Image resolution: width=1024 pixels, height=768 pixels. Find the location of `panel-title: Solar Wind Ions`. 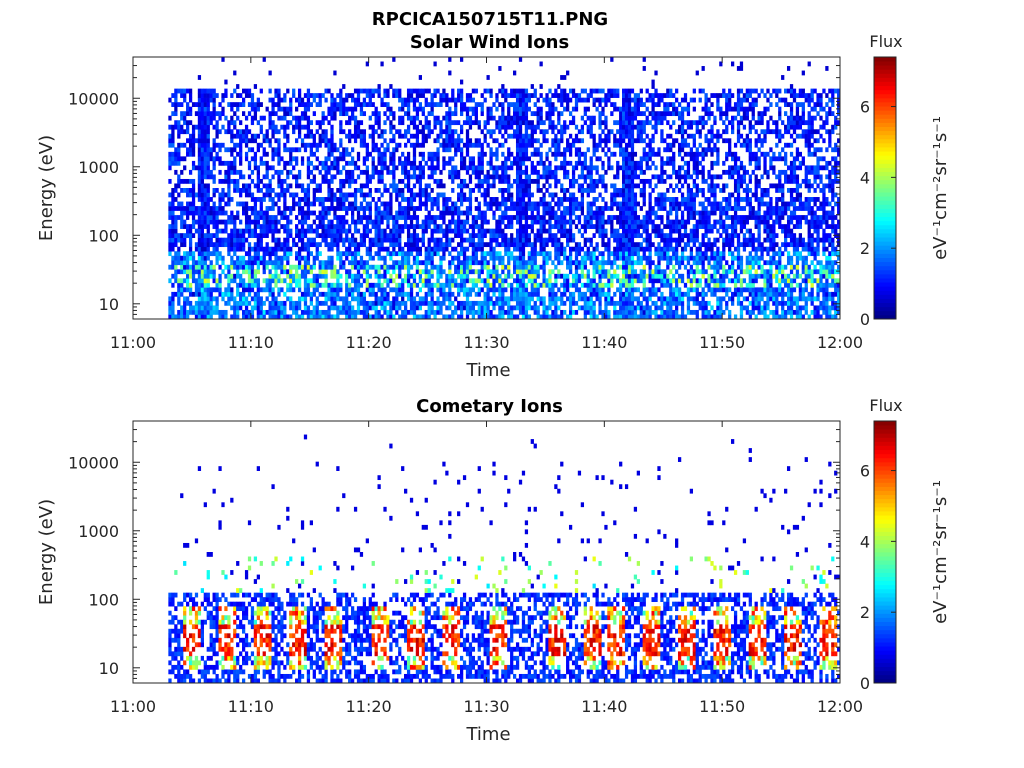

panel-title: Solar Wind Ions is located at coordinates (489, 42).